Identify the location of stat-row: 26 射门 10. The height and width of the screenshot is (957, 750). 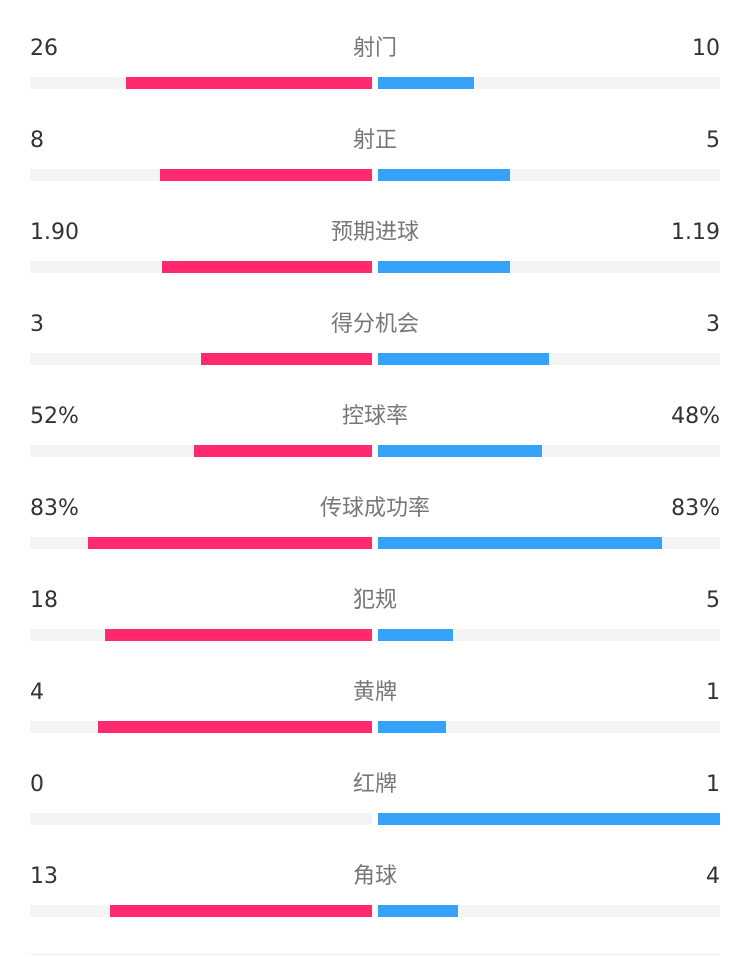
(375, 76).